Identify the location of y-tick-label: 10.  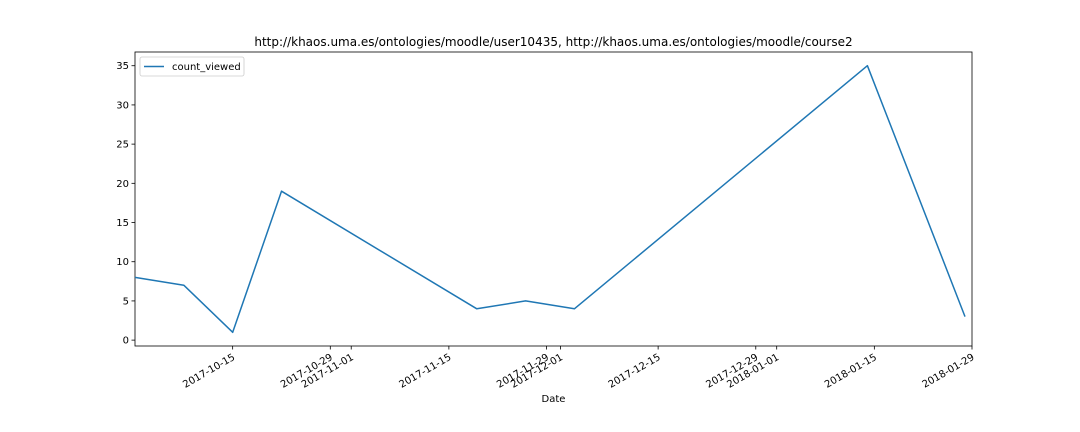
(122, 262).